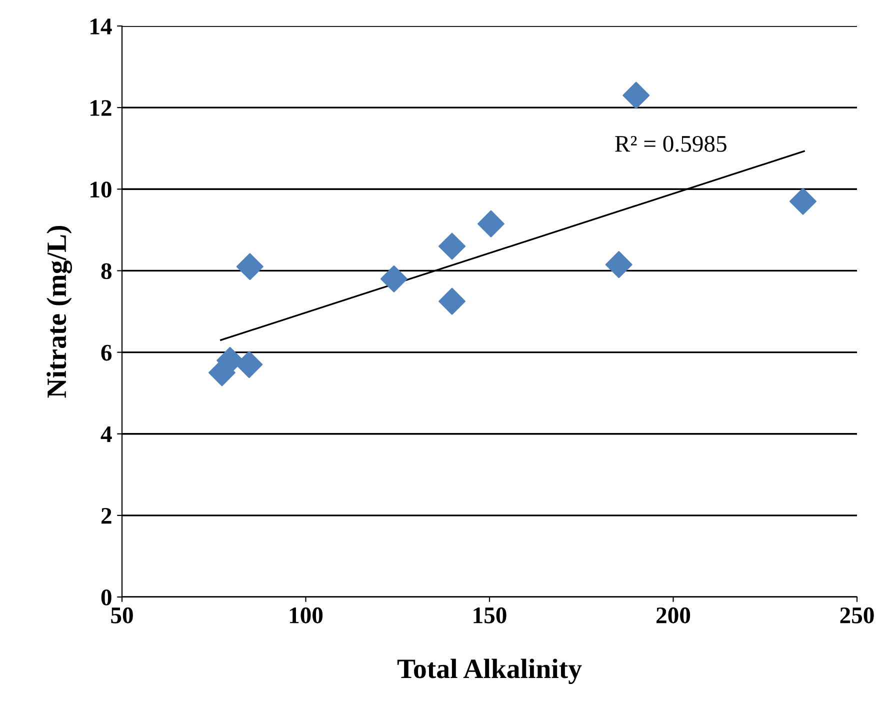 The height and width of the screenshot is (720, 881). Describe the element at coordinates (106, 516) in the screenshot. I see `y-tick-label: 2` at that location.